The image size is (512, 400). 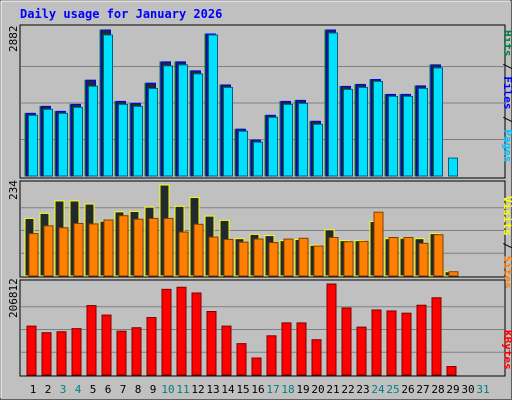 What do you see at coordinates (287, 389) in the screenshot?
I see `x-tick-day-18: 18` at bounding box center [287, 389].